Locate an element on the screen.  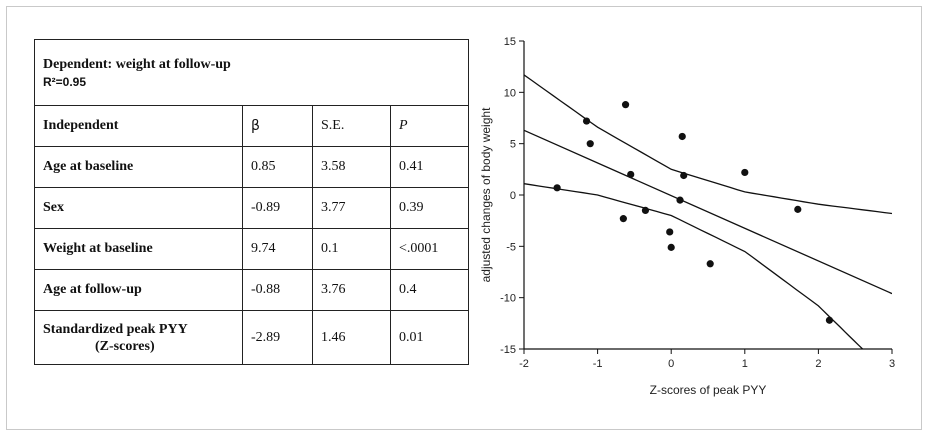
se-cell: 3.77 is located at coordinates (351, 208).